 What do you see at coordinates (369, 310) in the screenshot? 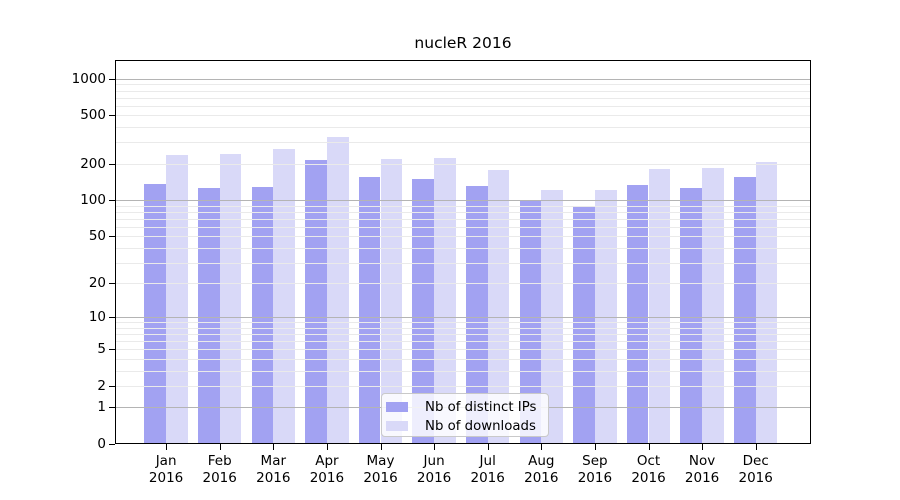
I see `bar-distinct-ips-may` at bounding box center [369, 310].